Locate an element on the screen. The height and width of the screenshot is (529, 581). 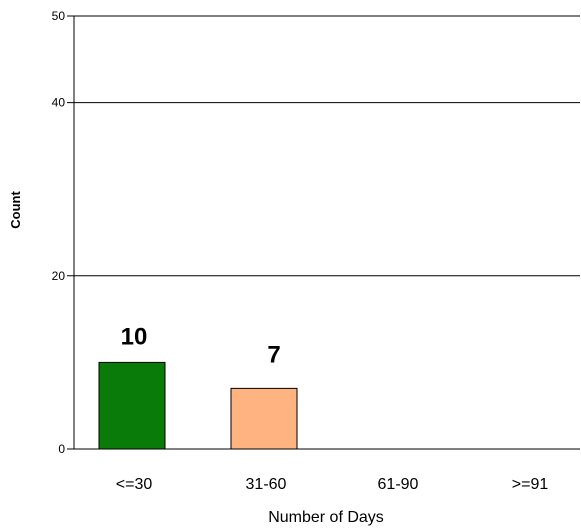
y-tick-label: 20 is located at coordinates (59, 276).